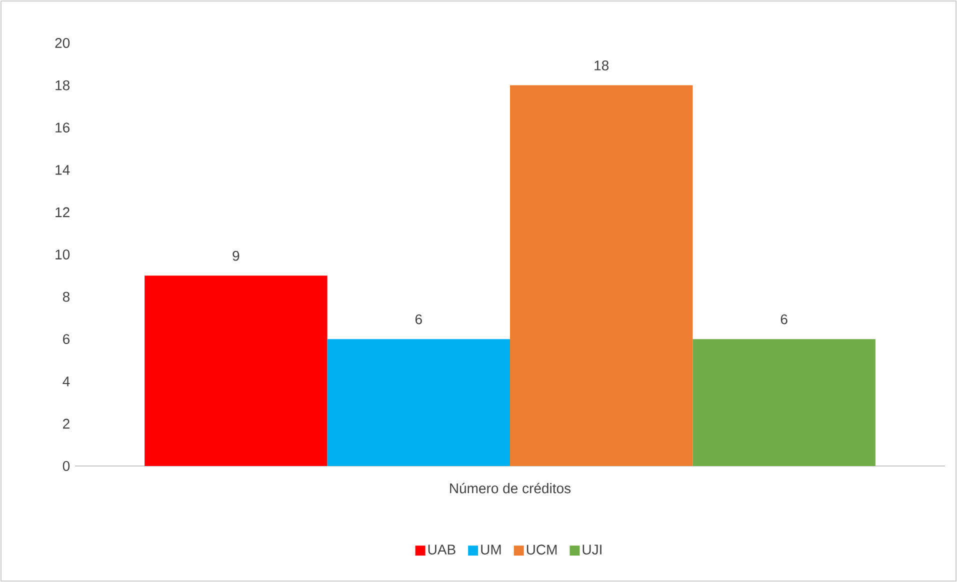  What do you see at coordinates (541, 549) in the screenshot?
I see `legend-label: UCM` at bounding box center [541, 549].